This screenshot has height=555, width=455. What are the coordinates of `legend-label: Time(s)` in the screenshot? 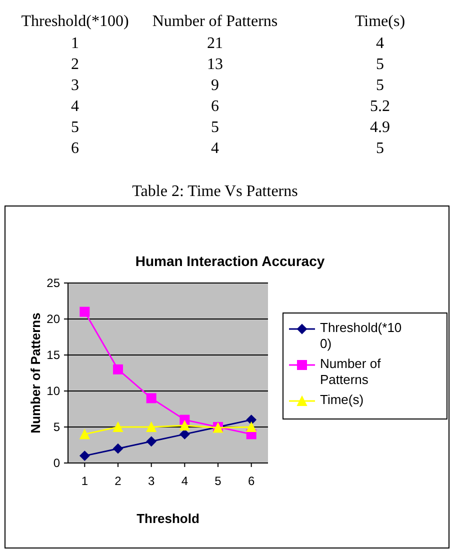 It's located at (342, 400).